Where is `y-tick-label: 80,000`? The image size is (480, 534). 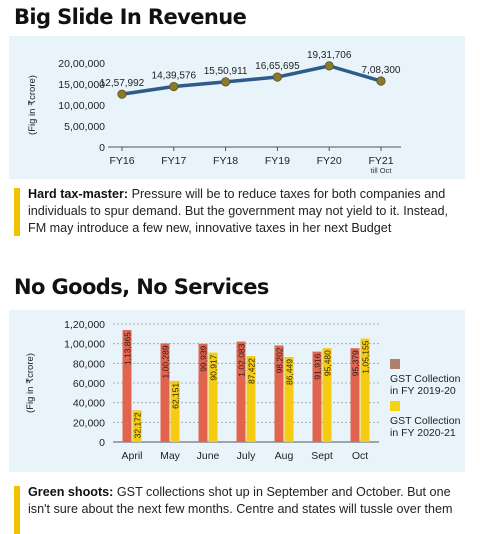
y-tick-label: 80,000 is located at coordinates (89, 364).